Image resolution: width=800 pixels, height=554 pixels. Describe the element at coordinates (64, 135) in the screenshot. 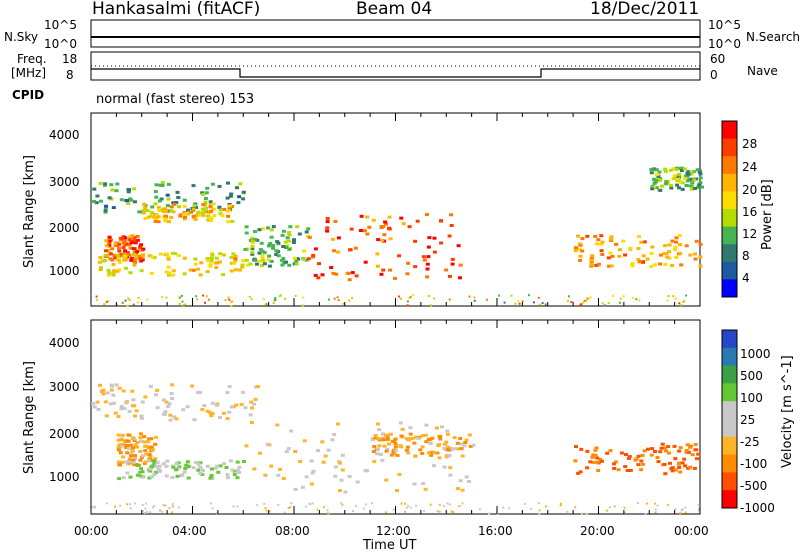

I see `power-ytick: 4000` at that location.